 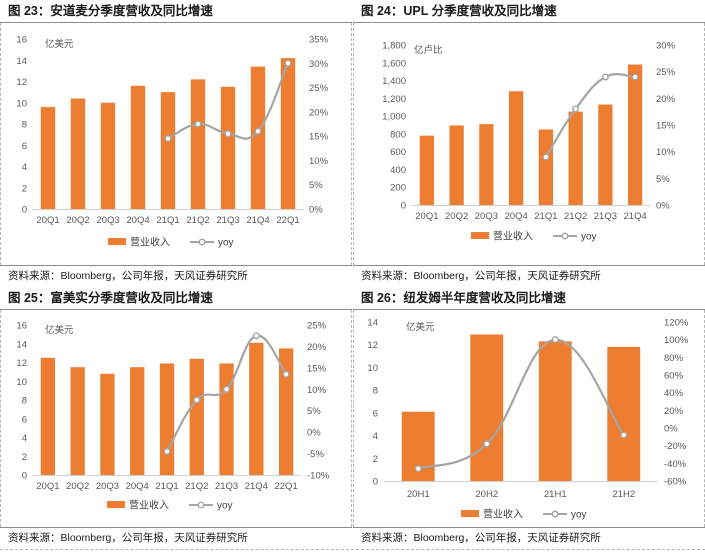 What do you see at coordinates (24, 125) in the screenshot?
I see `y-left-tick-label: 8` at bounding box center [24, 125].